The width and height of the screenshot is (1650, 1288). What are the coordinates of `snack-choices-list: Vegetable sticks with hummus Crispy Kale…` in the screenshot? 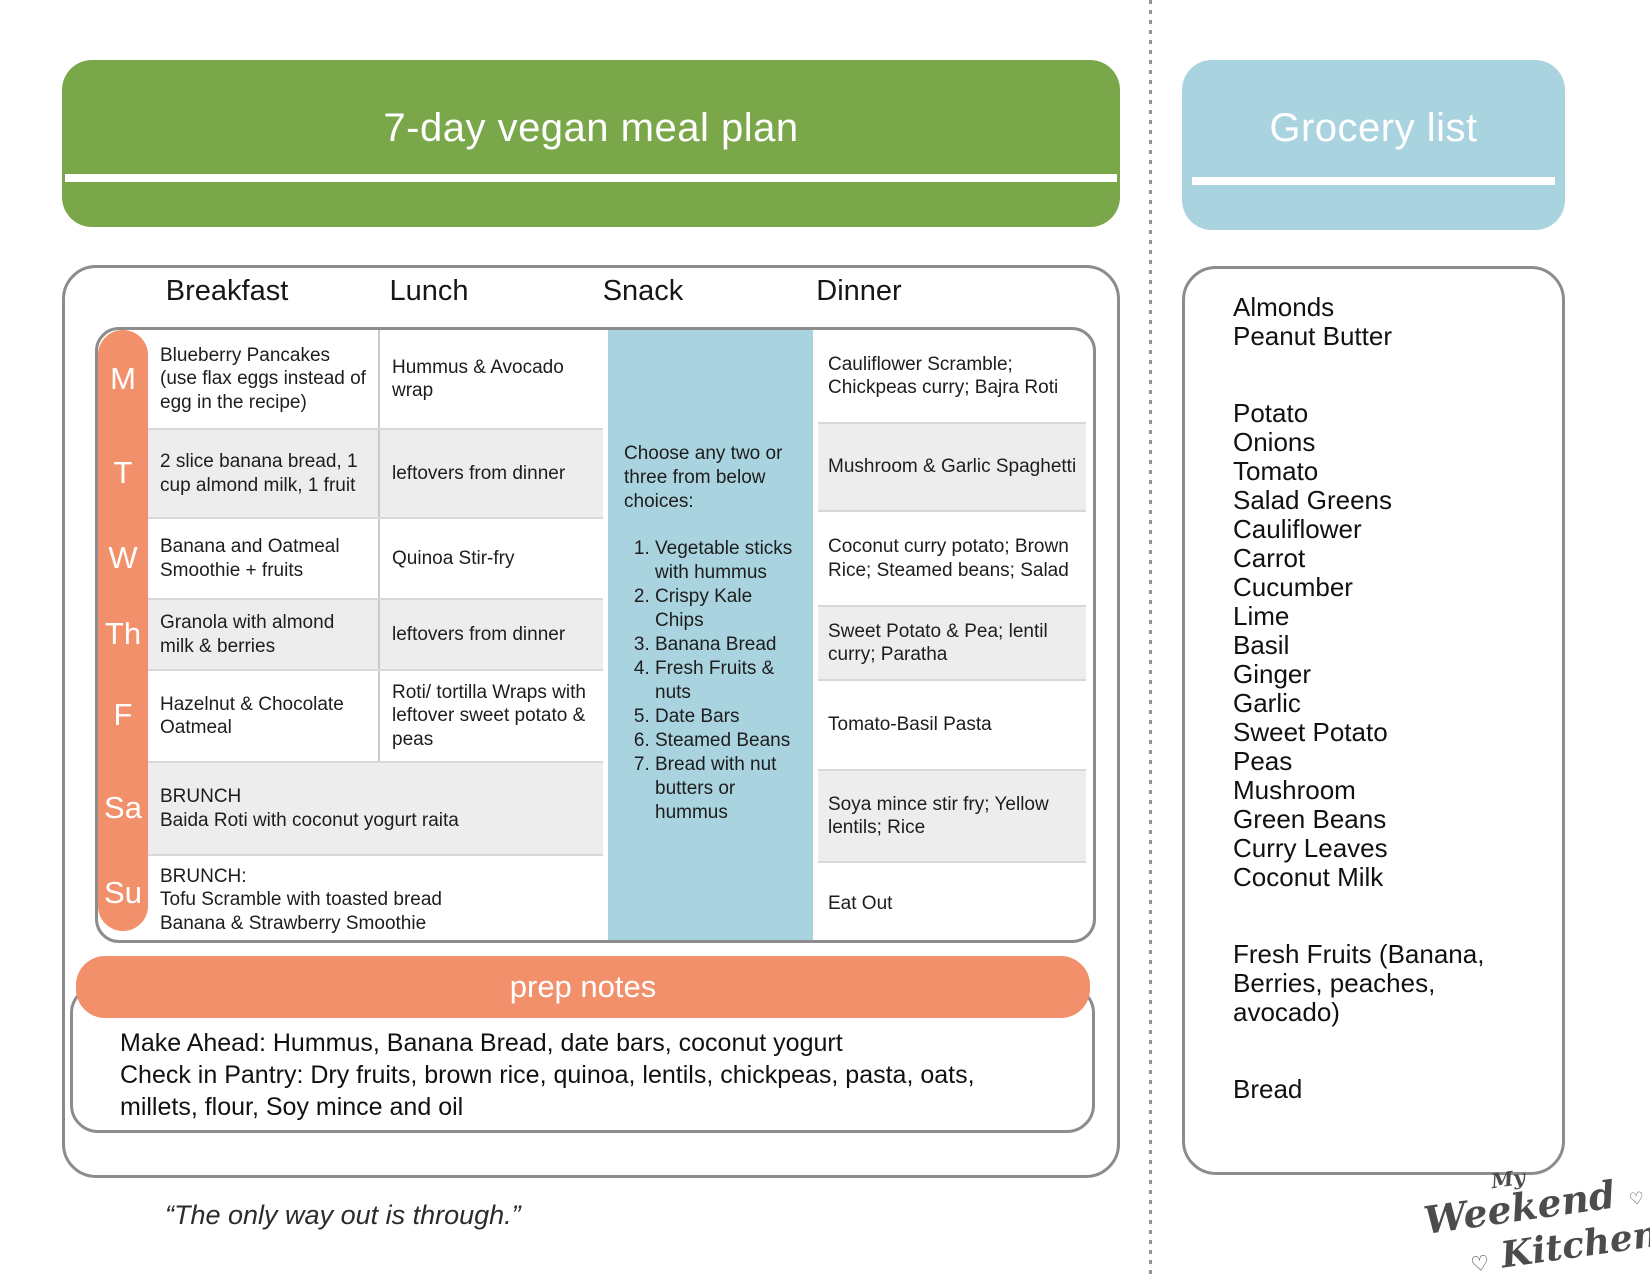 It's located at (712, 681).